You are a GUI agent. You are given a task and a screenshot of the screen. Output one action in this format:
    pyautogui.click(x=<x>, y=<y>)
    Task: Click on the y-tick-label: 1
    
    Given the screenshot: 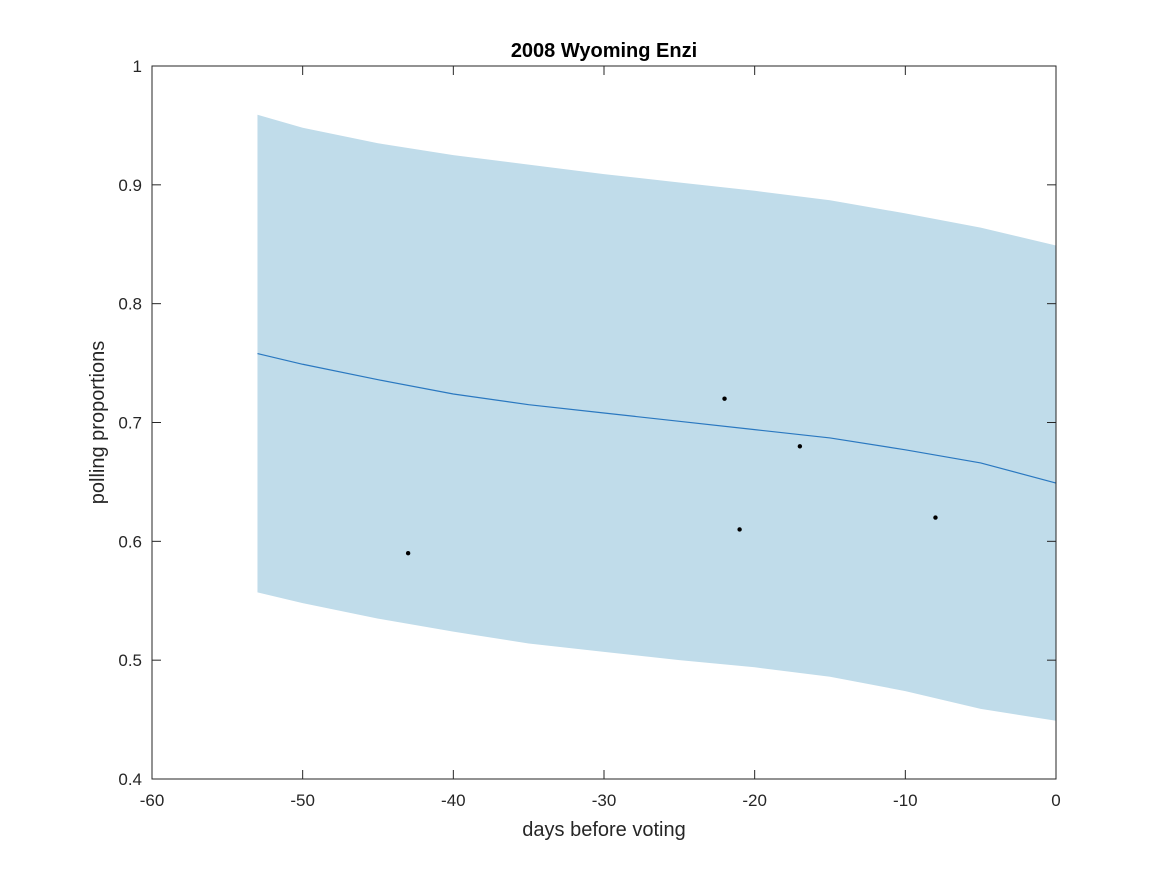 What is the action you would take?
    pyautogui.click(x=137, y=66)
    